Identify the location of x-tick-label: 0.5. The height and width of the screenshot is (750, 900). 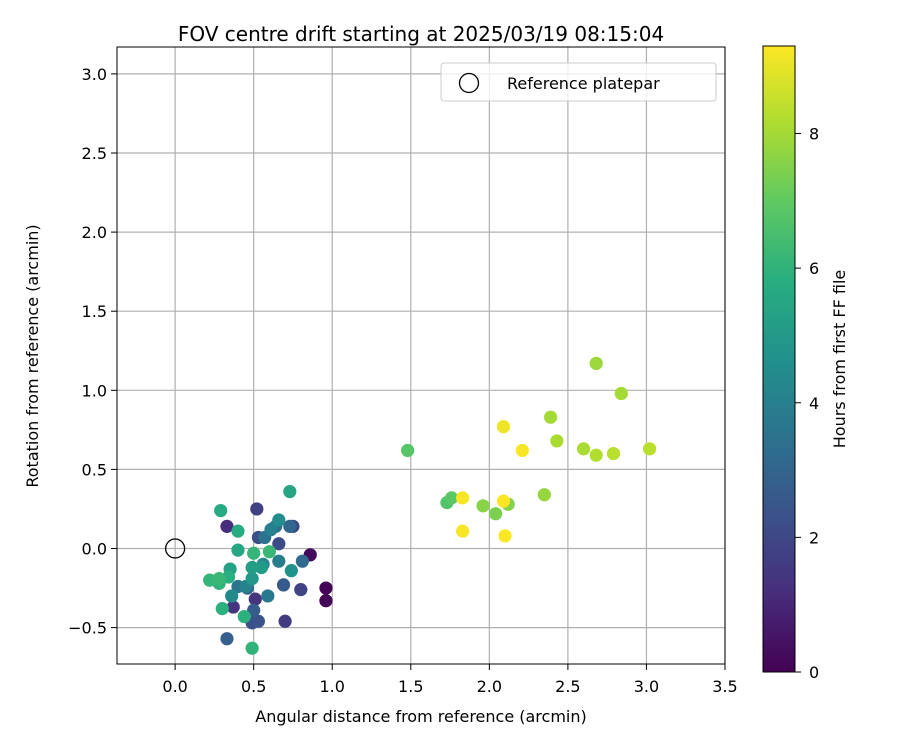
(253, 686).